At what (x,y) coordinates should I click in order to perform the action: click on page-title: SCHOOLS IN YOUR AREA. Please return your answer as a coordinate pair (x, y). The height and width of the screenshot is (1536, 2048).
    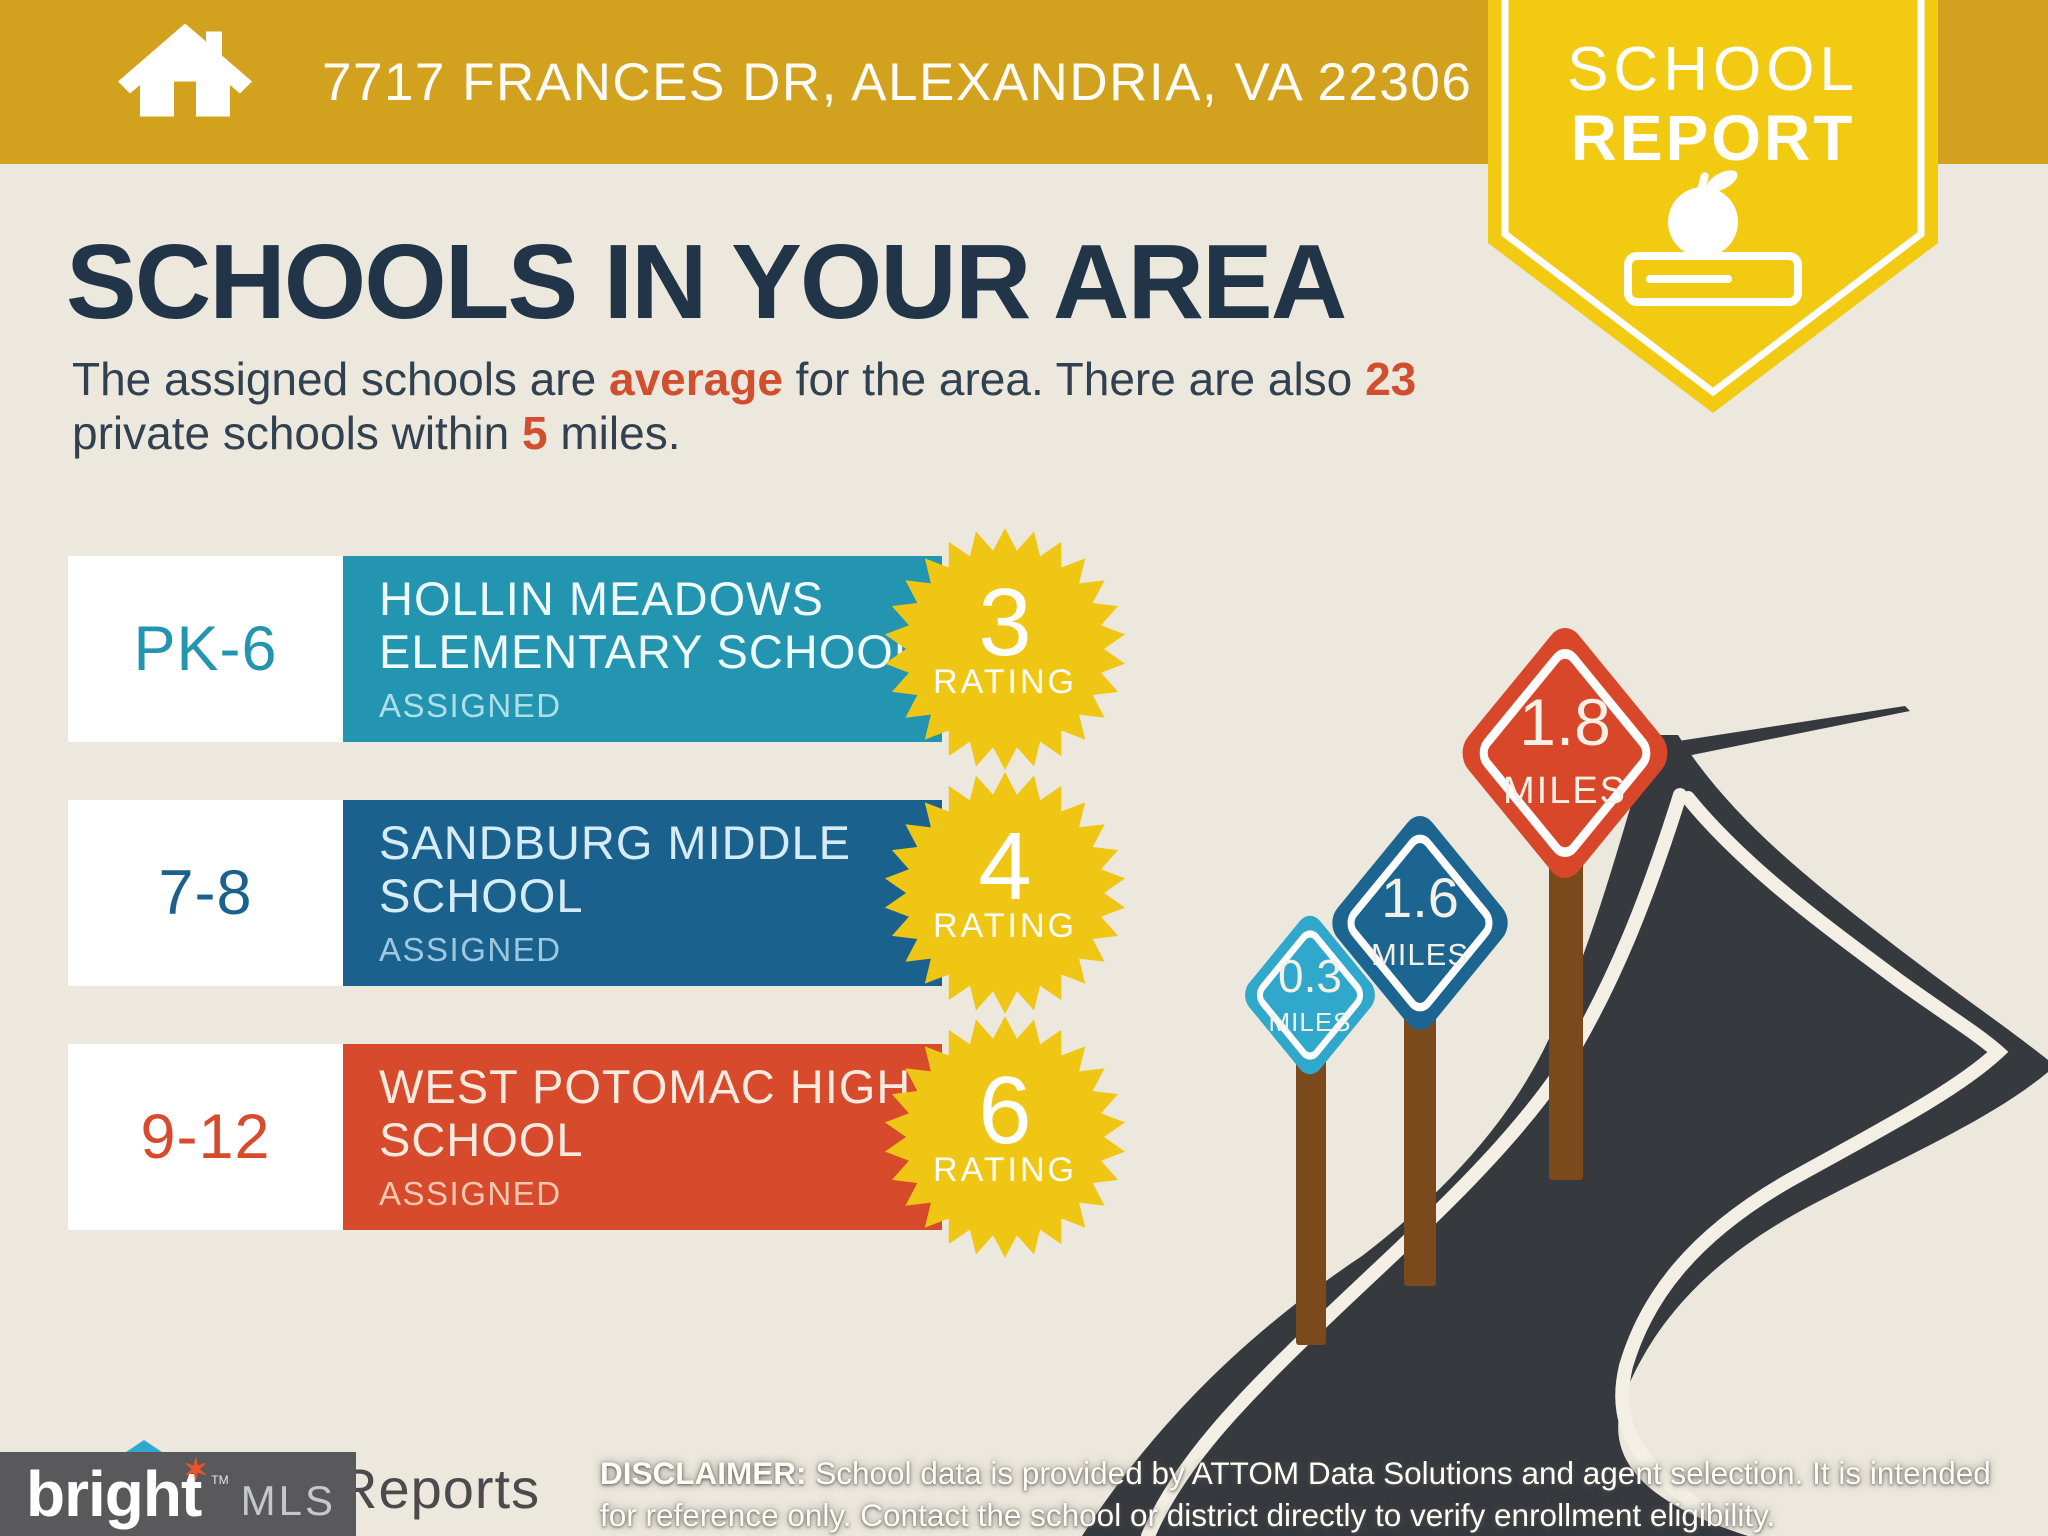
    Looking at the image, I should click on (706, 282).